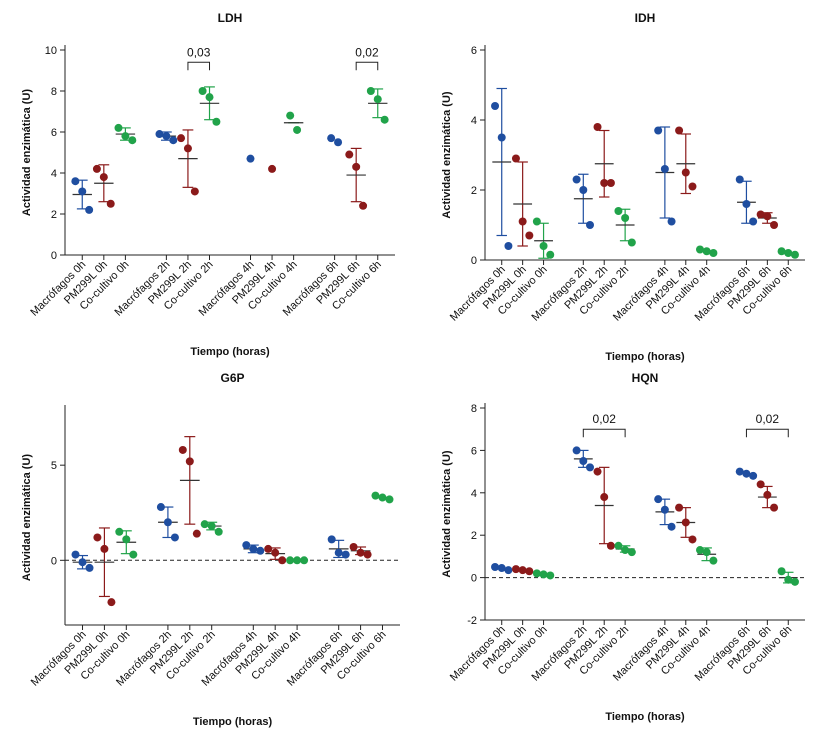 This screenshot has width=821, height=732. I want to click on chart-title: HQN, so click(645, 378).